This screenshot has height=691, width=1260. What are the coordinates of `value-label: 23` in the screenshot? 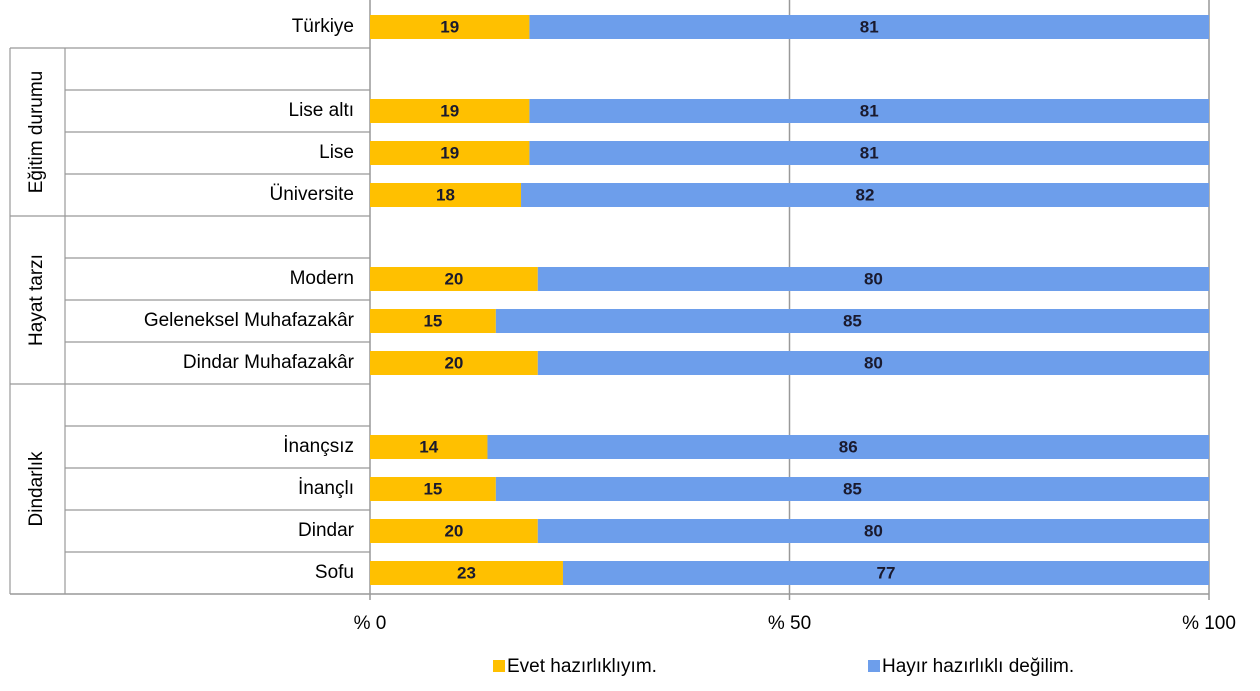 It's located at (466, 572).